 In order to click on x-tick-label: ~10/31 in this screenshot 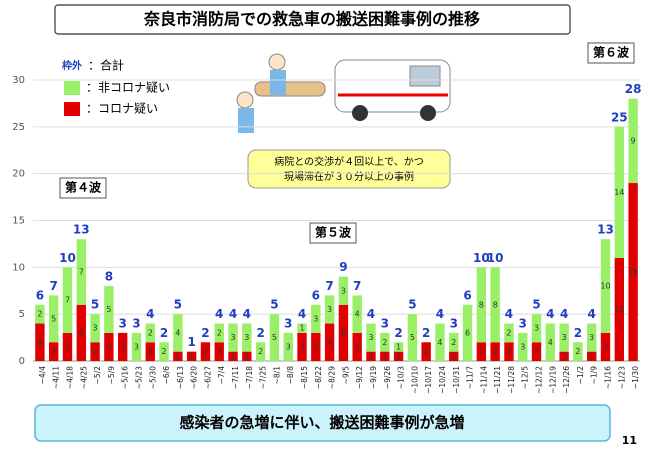, I will do `click(456, 380)`.